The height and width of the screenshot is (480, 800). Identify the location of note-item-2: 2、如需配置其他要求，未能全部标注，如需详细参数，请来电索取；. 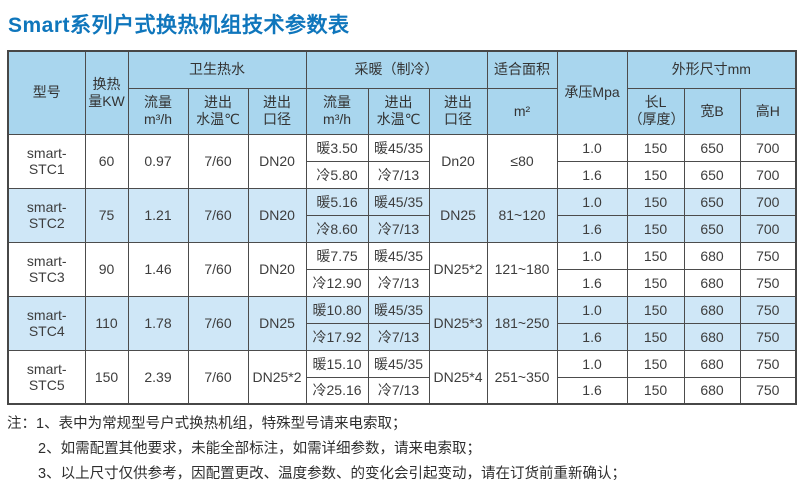
(260, 449).